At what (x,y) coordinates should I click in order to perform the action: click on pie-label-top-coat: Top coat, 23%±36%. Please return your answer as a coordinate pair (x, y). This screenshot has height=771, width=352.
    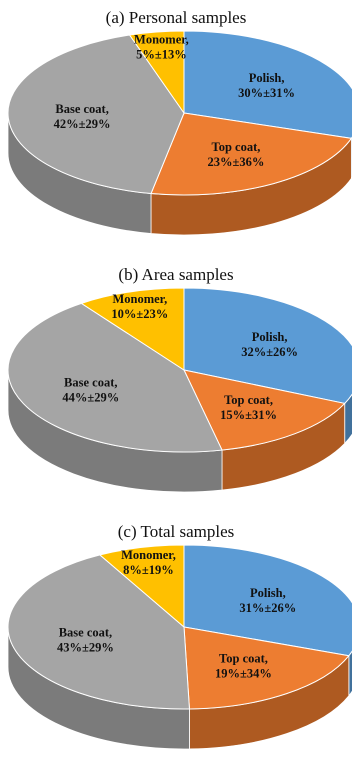
    Looking at the image, I should click on (236, 154).